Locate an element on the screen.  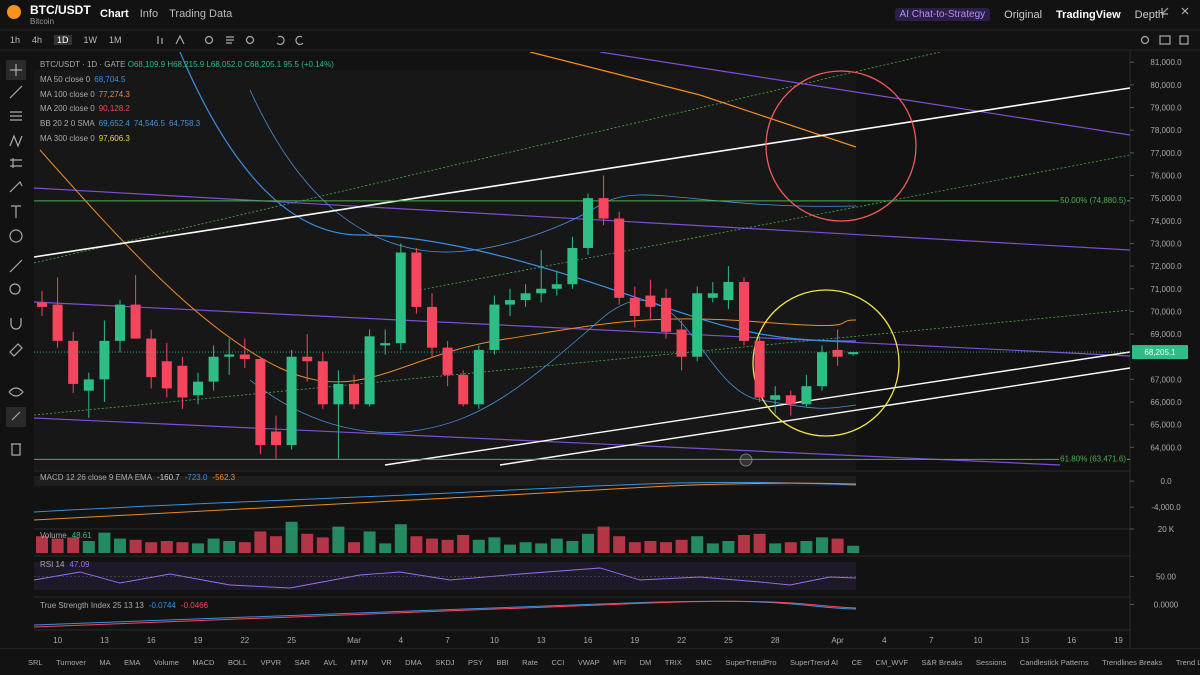
indicator-button: BBI is located at coordinates (502, 662).